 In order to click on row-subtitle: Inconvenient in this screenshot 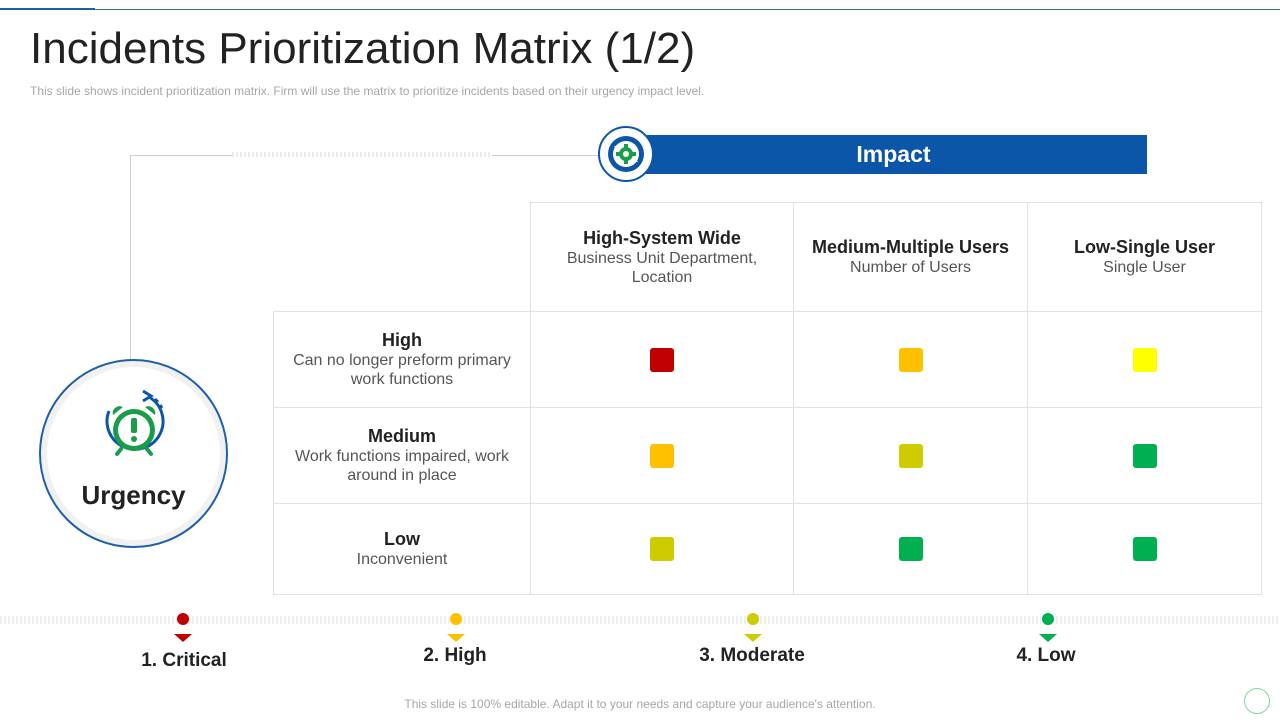, I will do `click(402, 559)`.